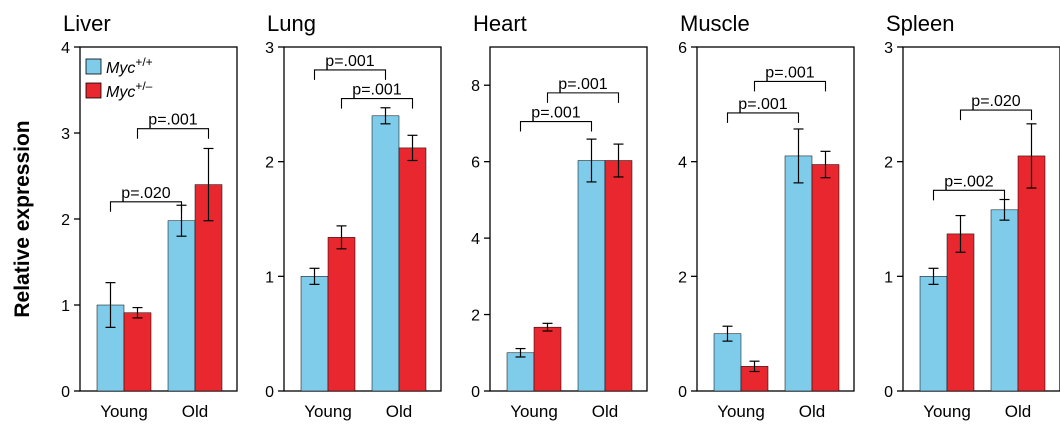 The height and width of the screenshot is (430, 1060). I want to click on panel-title: Lung, so click(291, 23).